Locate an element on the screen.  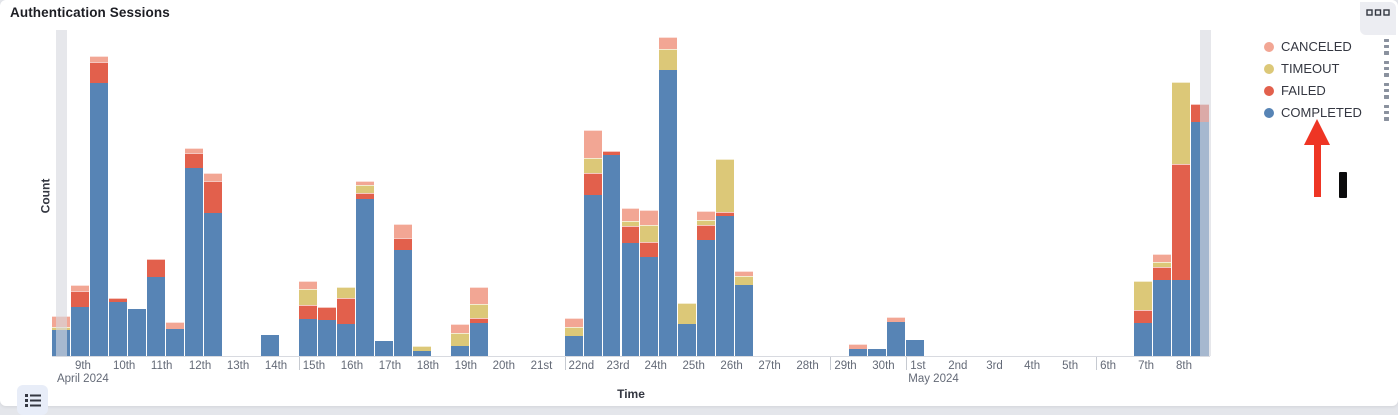
legend-item-completed: COMPLETED is located at coordinates (1328, 112).